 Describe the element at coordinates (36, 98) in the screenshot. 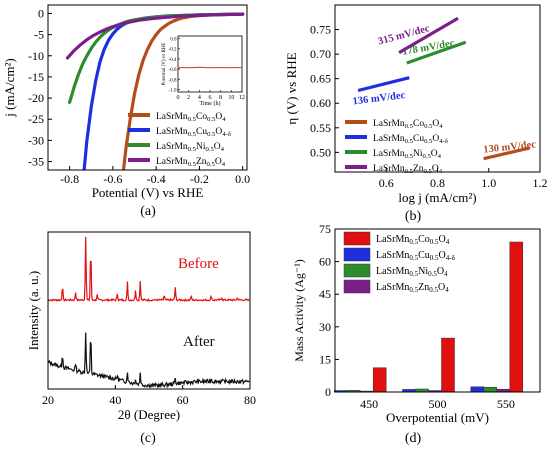

I see `panel-a-ytick-label-4: -20` at that location.